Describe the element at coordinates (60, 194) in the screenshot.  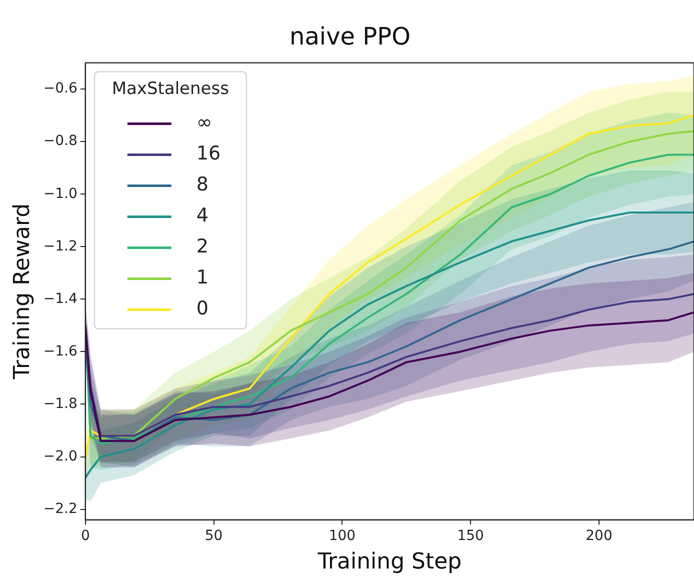
I see `y-tick-label: −1.0` at that location.